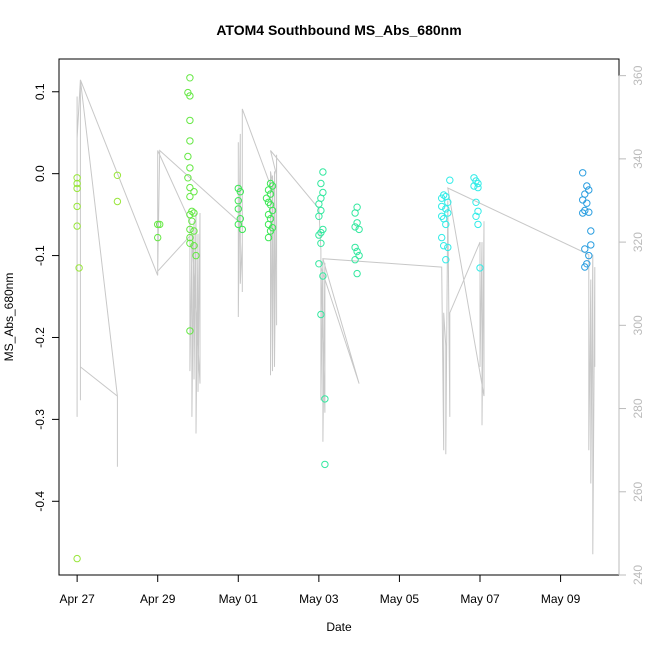 Image resolution: width=650 pixels, height=650 pixels. Describe the element at coordinates (638, 242) in the screenshot. I see `right-y-tick-label: 320` at that location.